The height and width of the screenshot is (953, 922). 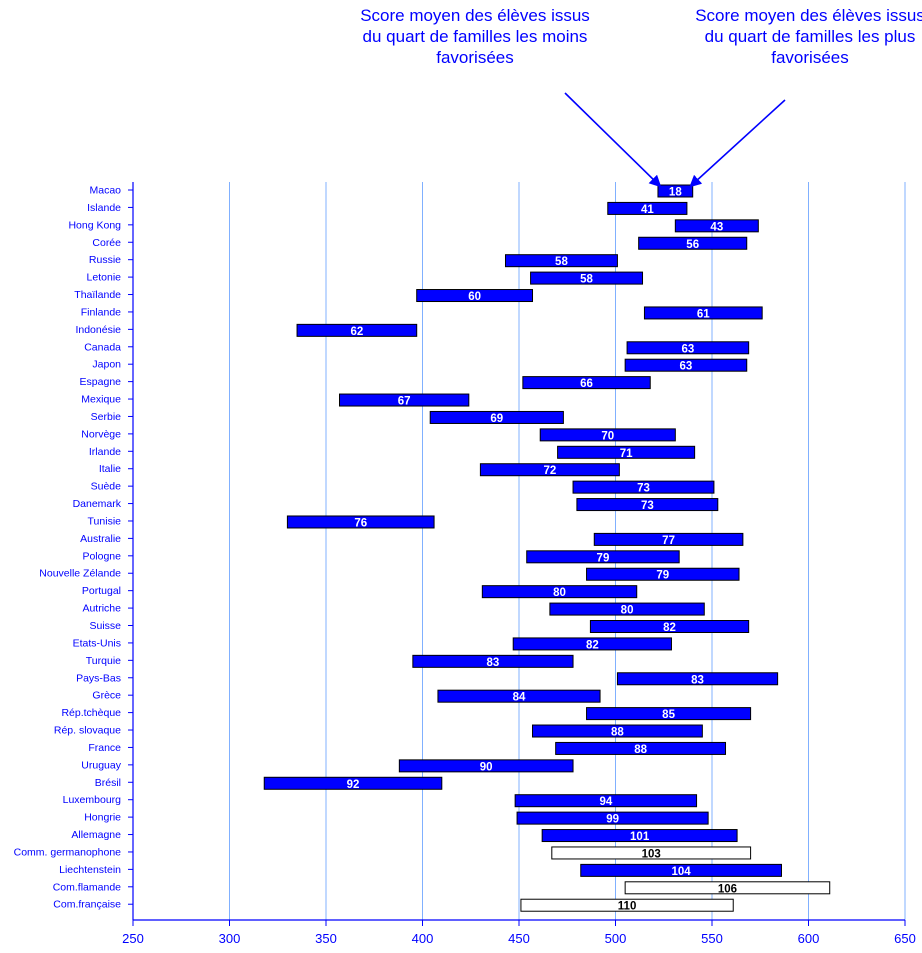 I want to click on difference-label: 103, so click(x=651, y=854).